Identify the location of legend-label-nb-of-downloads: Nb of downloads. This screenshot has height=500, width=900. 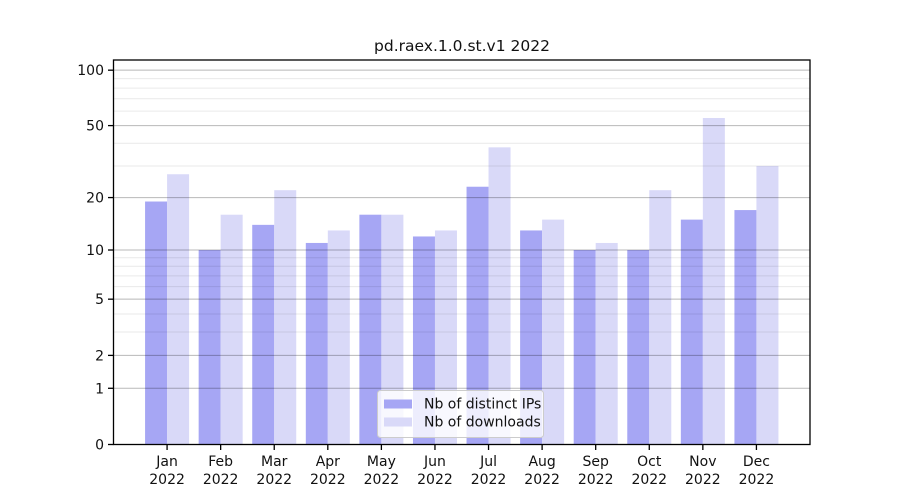
(482, 423).